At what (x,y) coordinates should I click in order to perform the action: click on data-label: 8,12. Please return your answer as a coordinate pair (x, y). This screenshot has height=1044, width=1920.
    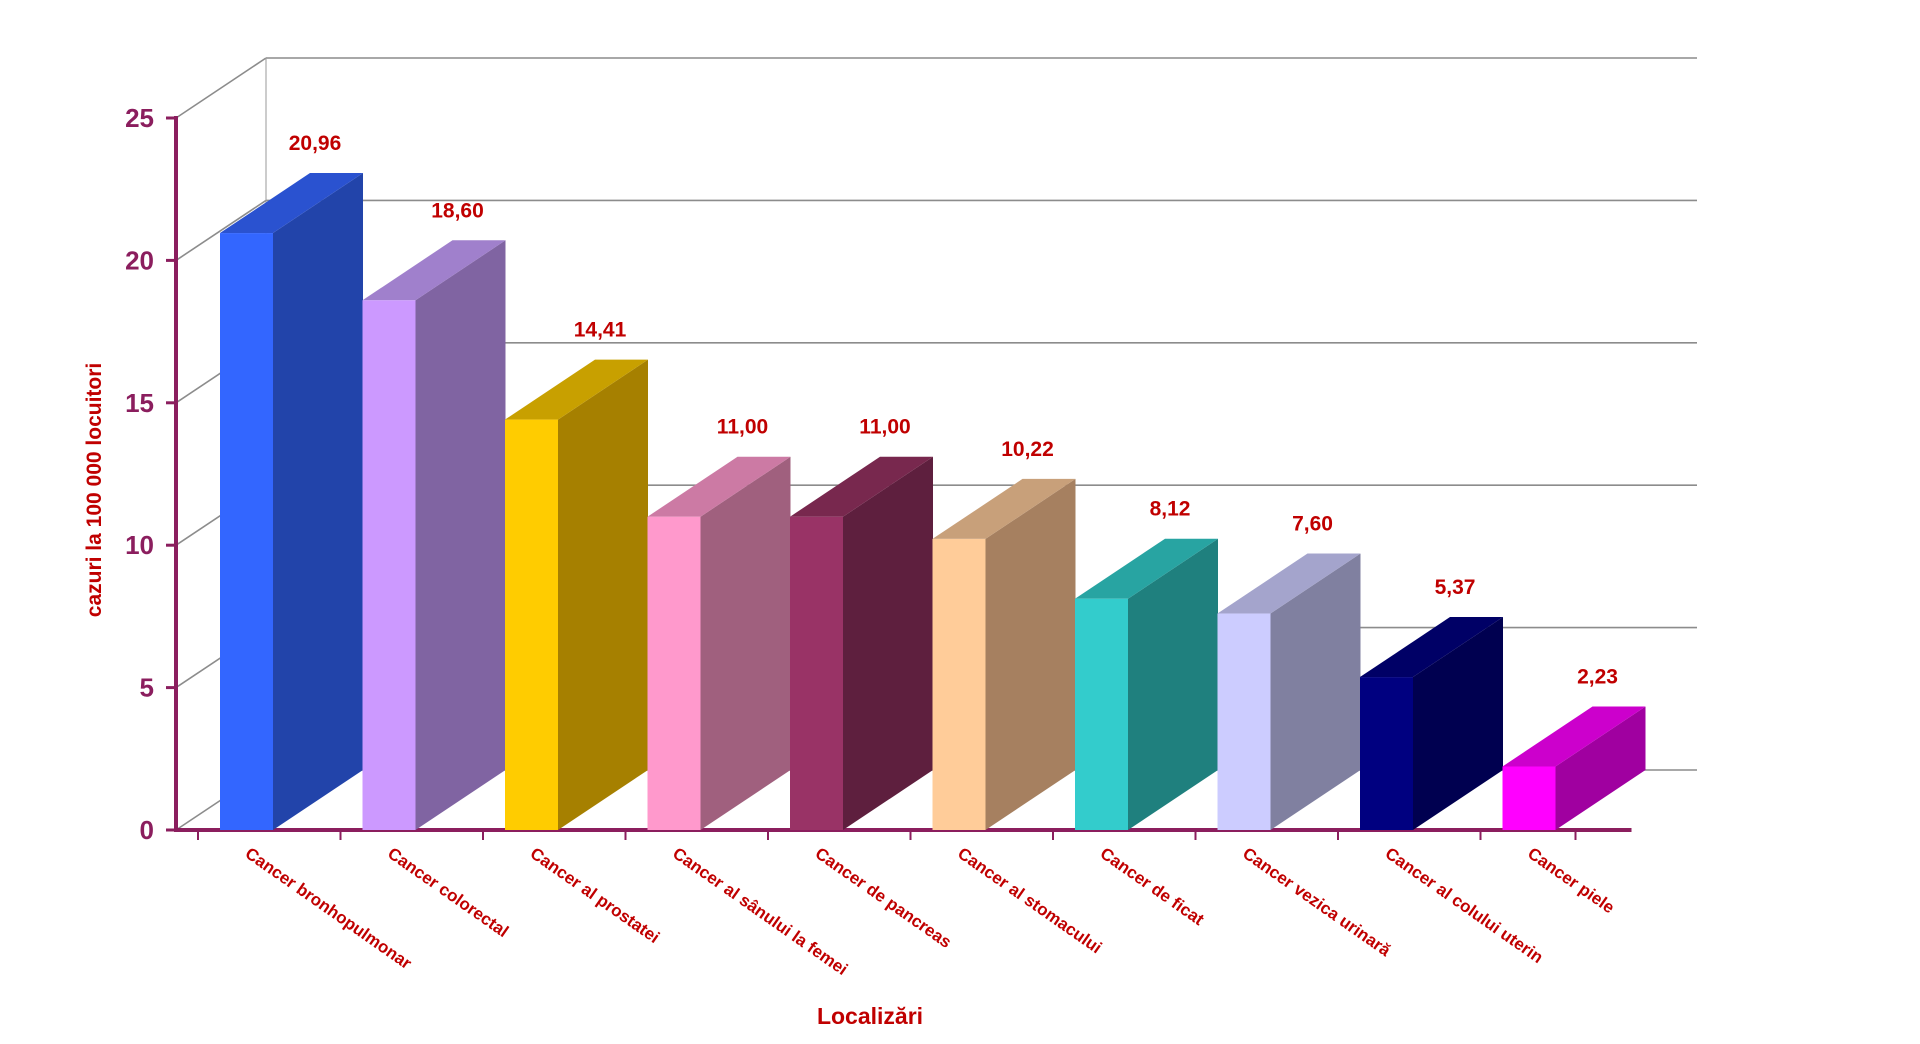
    Looking at the image, I should click on (1170, 509).